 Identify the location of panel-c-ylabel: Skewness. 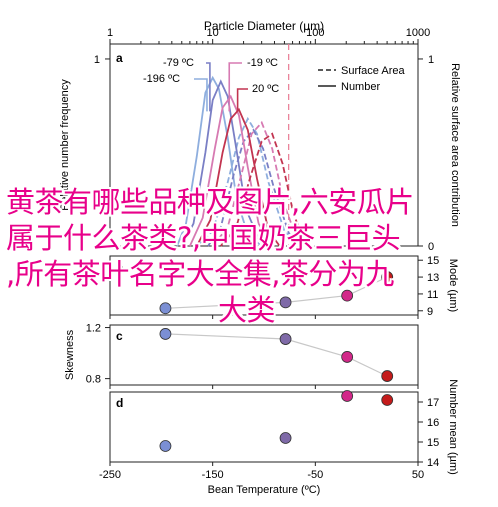
(70, 354).